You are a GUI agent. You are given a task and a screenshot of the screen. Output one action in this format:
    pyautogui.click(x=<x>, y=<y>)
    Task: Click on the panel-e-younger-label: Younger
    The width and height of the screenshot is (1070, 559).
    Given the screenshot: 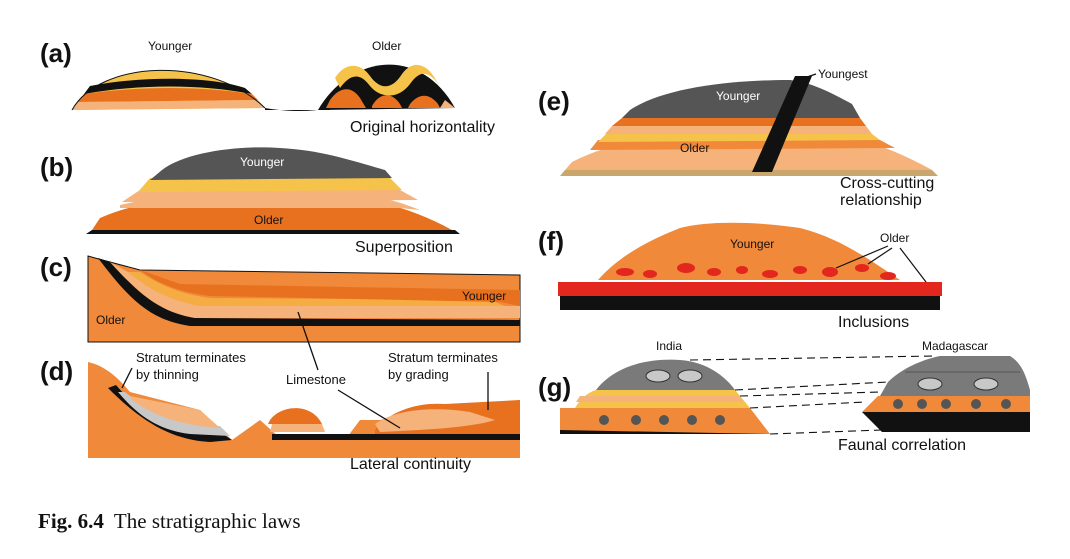 What is the action you would take?
    pyautogui.click(x=738, y=96)
    